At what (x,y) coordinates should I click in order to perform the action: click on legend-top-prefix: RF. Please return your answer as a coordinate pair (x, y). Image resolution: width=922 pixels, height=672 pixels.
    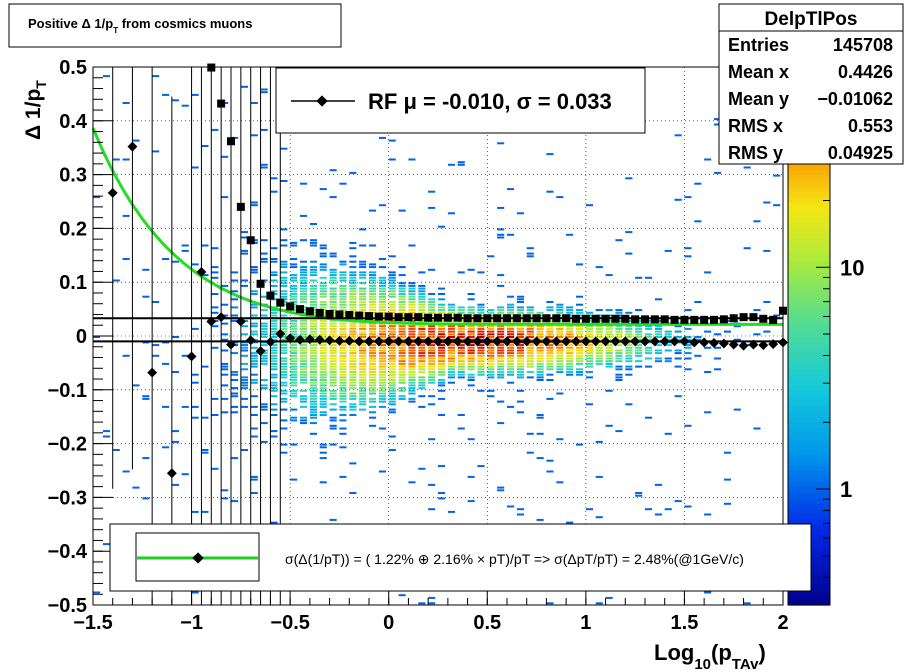
    Looking at the image, I should click on (385, 101).